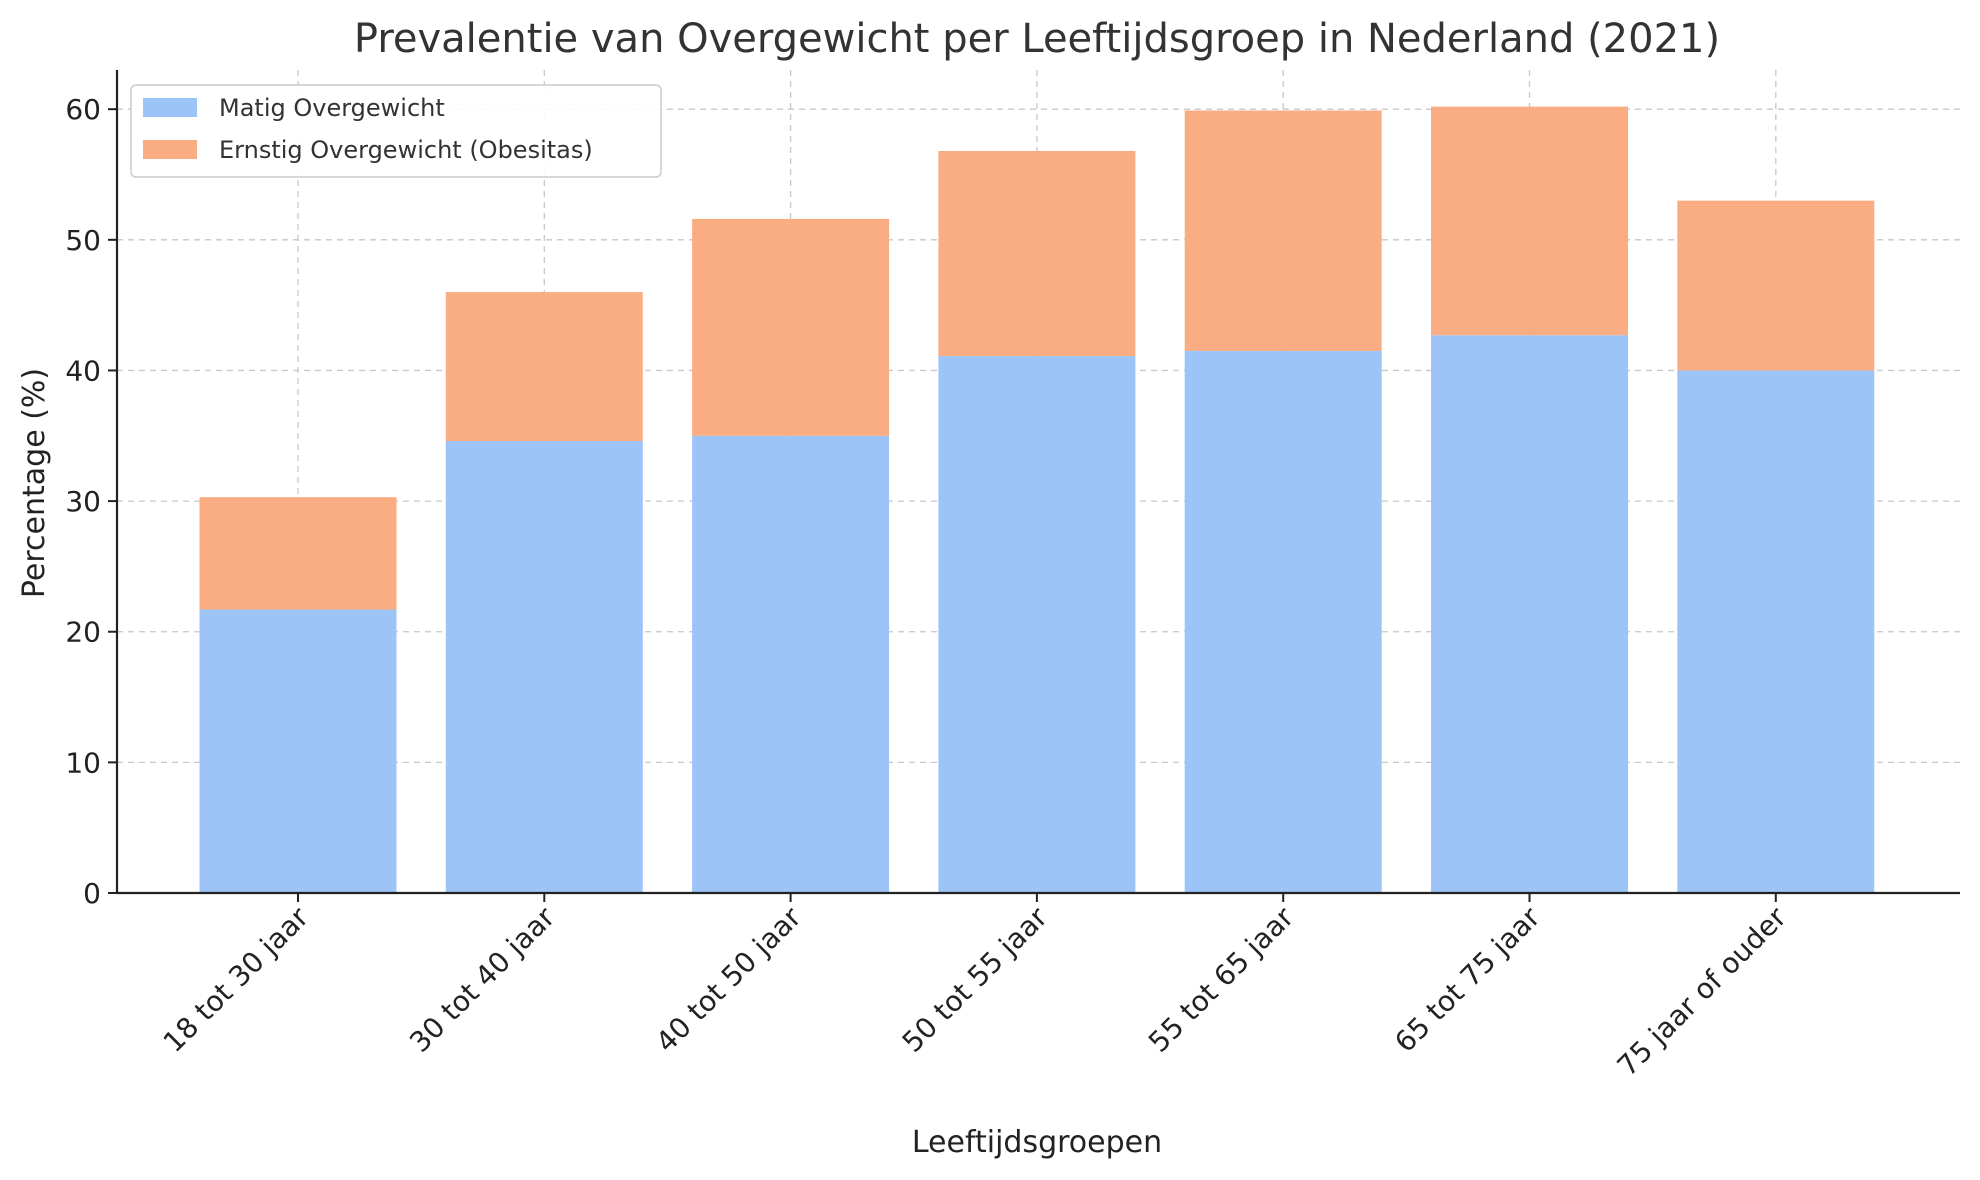 This screenshot has height=1180, width=1980. I want to click on y-tick-label: 0, so click(92, 893).